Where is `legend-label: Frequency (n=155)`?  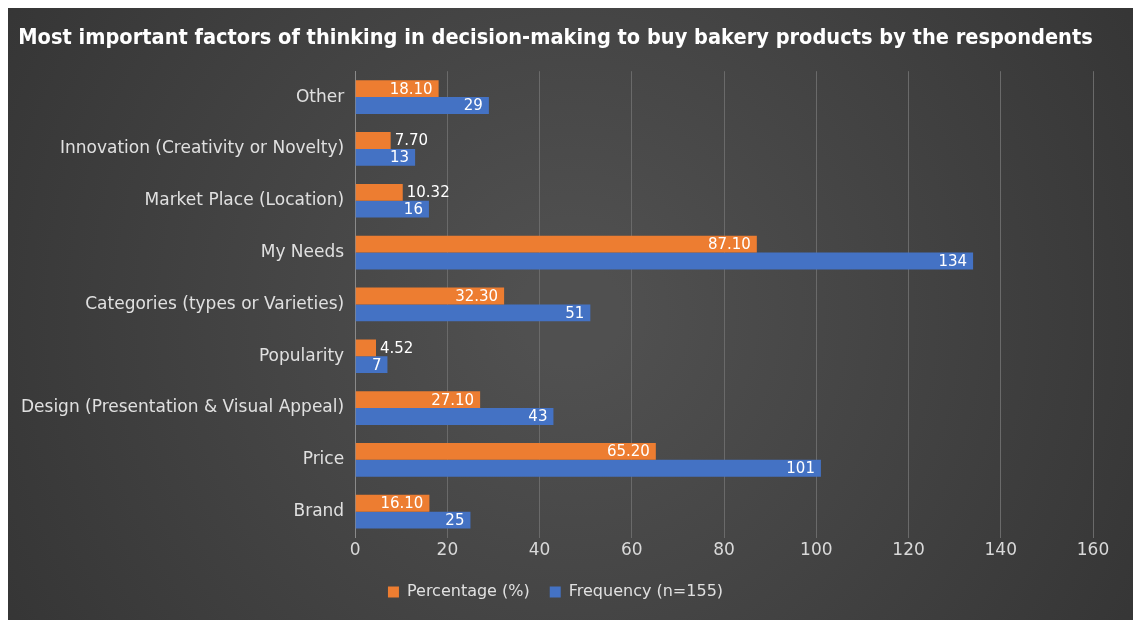
legend-label: Frequency (n=155) is located at coordinates (646, 591).